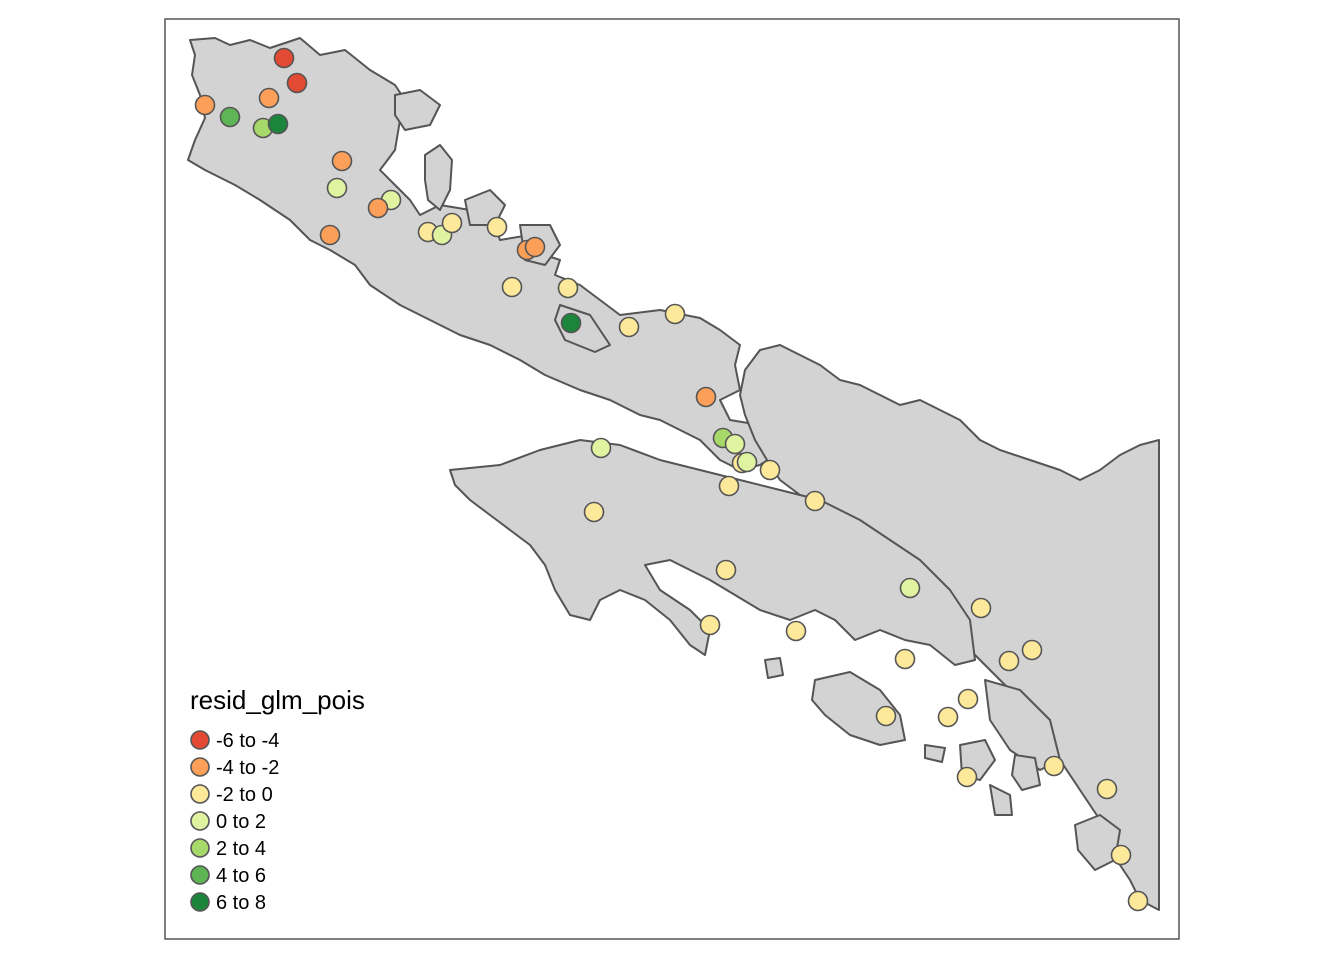  Describe the element at coordinates (277, 700) in the screenshot. I see `legend-title: resid_glm_pois` at that location.